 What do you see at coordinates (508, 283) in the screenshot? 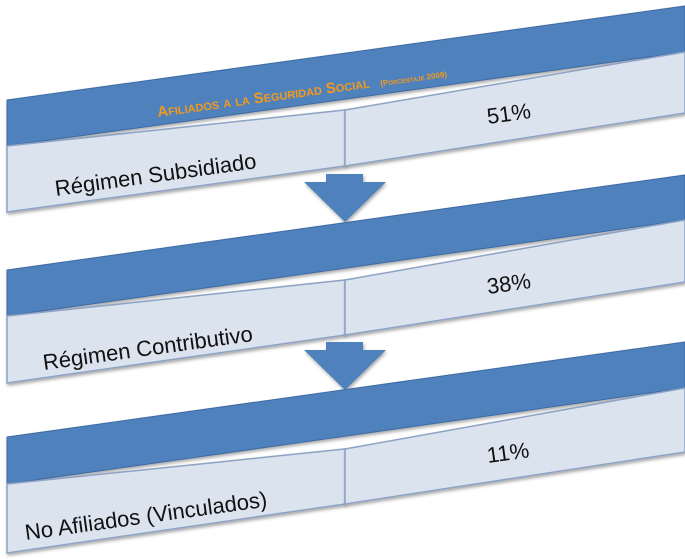
I see `row-value-2: 38%` at bounding box center [508, 283].